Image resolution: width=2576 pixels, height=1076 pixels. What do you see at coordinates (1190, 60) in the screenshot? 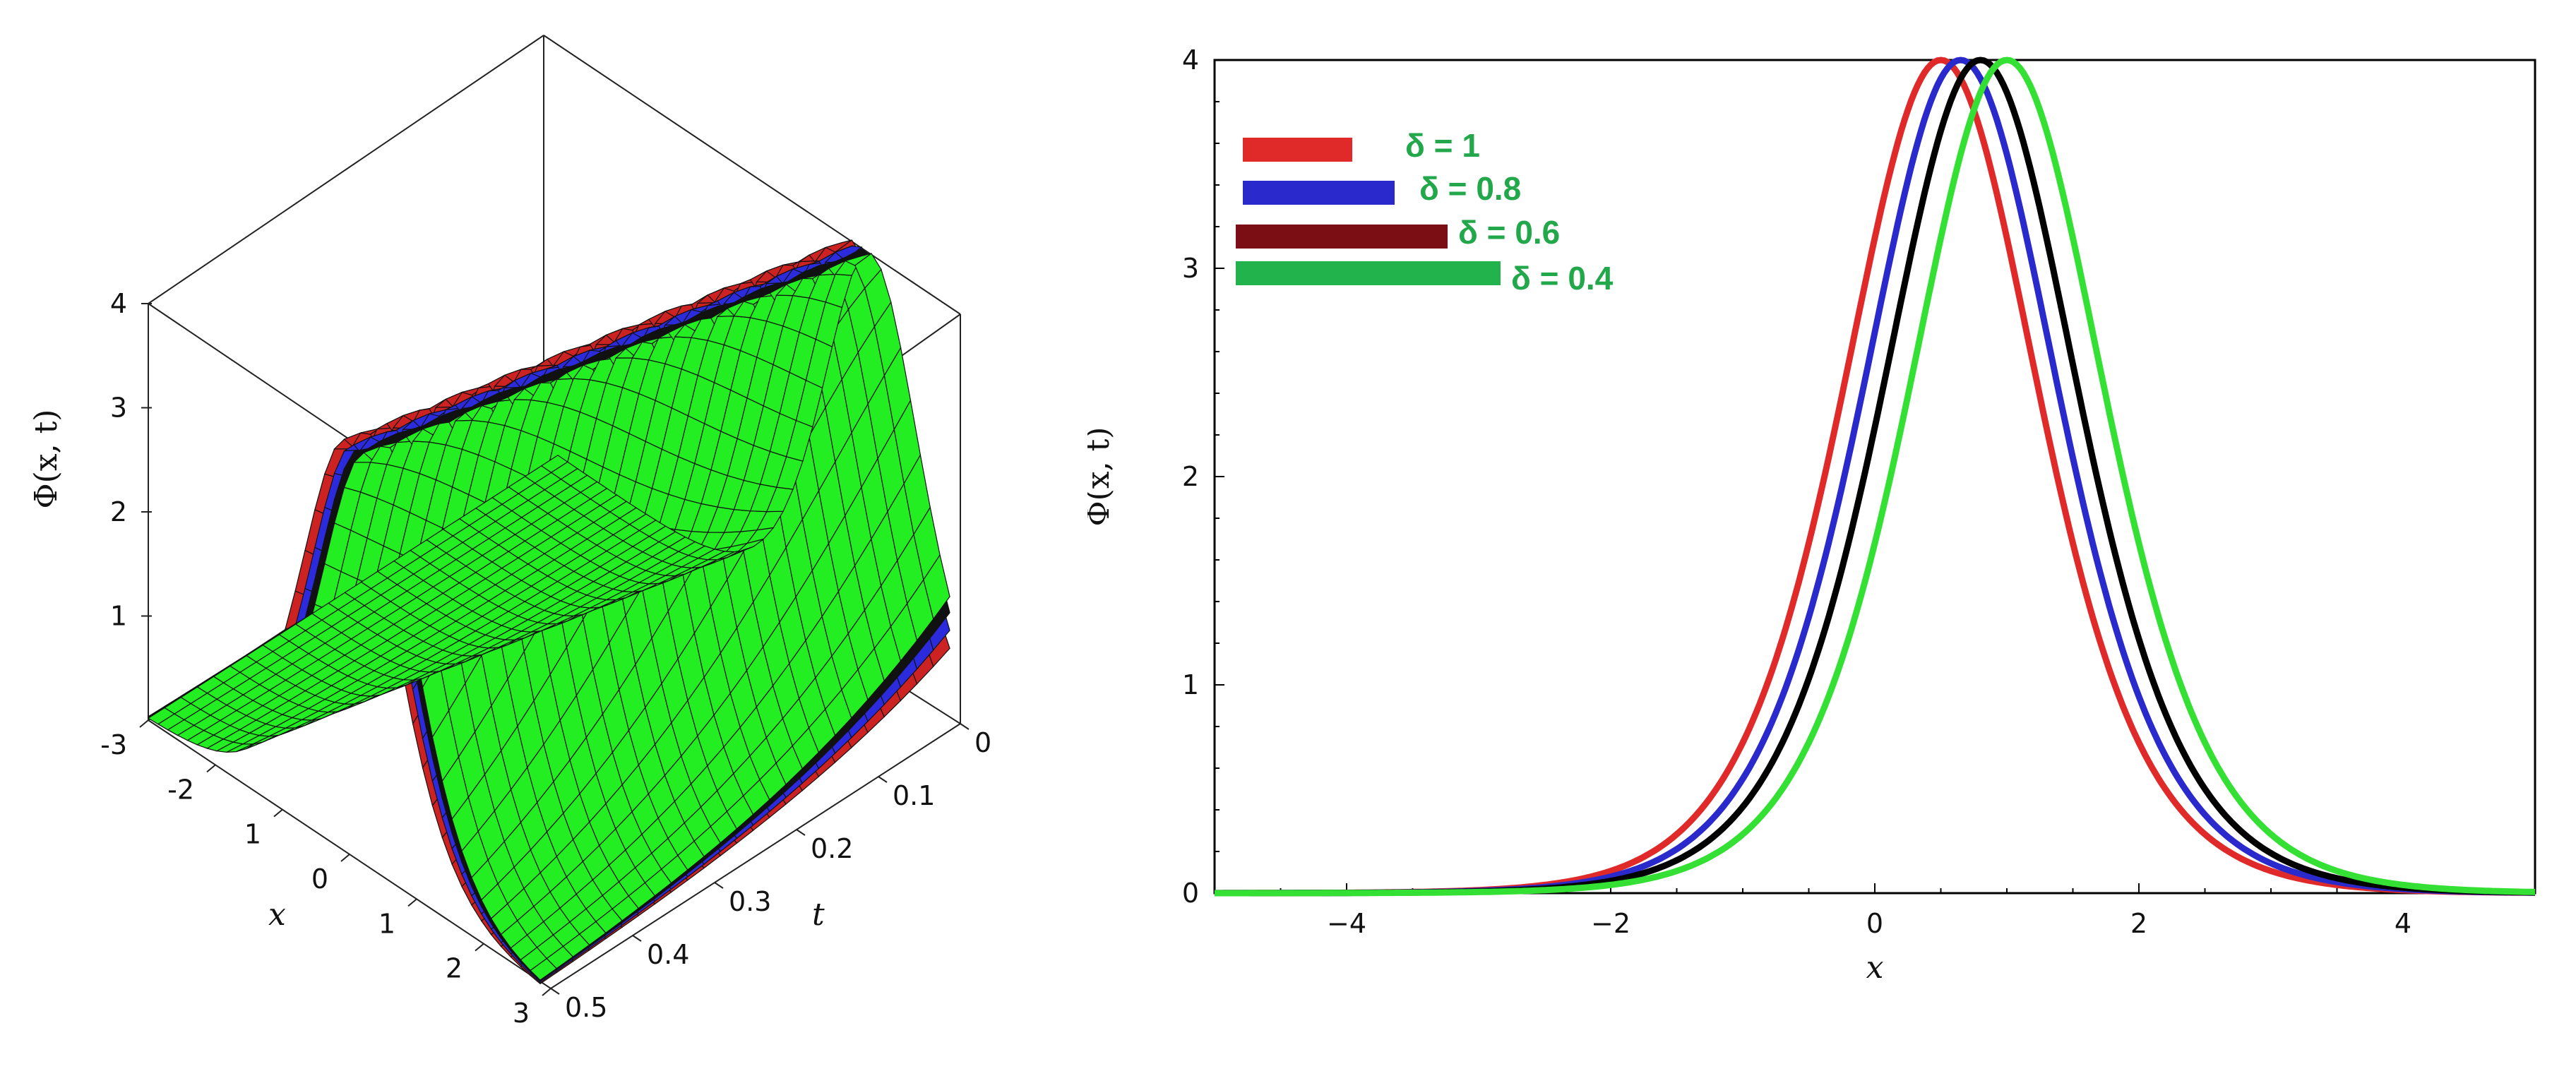
I see `y-tick-label: 4` at bounding box center [1190, 60].